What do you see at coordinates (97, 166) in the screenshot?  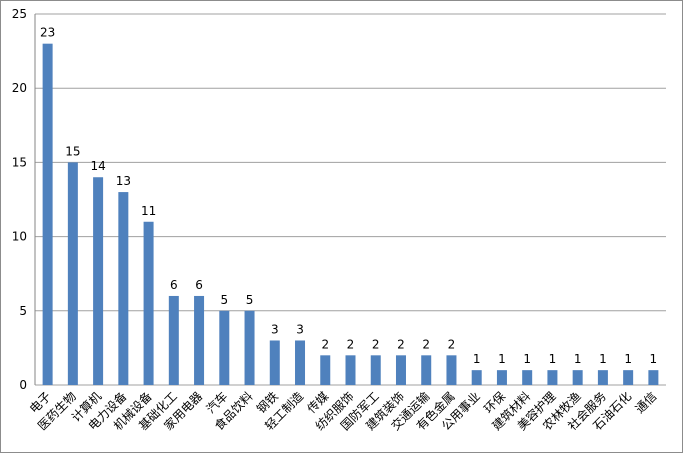 I see `value-label: 14` at bounding box center [97, 166].